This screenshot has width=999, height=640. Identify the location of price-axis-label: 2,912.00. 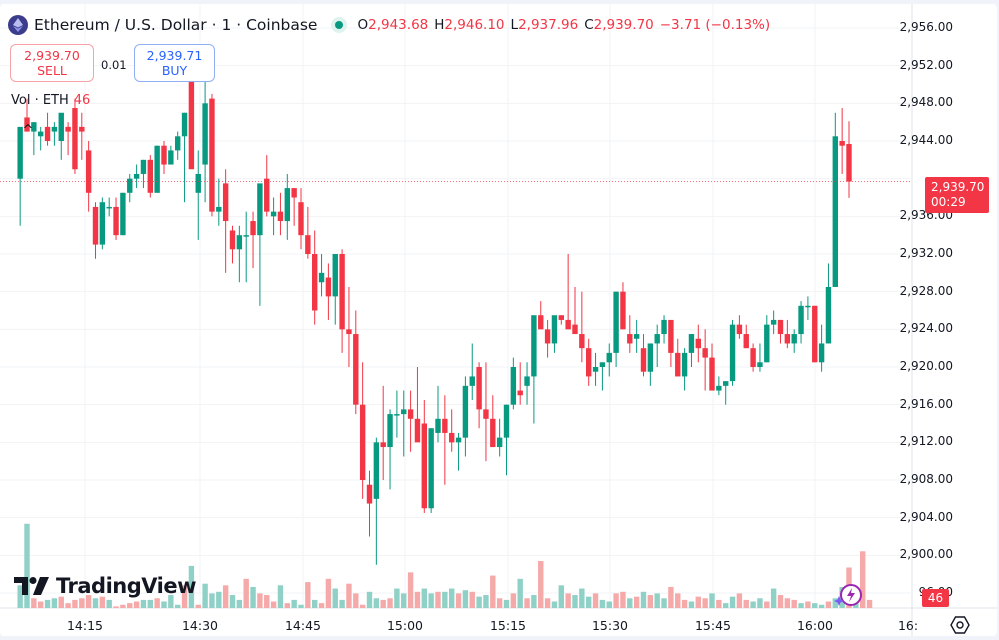
(926, 441).